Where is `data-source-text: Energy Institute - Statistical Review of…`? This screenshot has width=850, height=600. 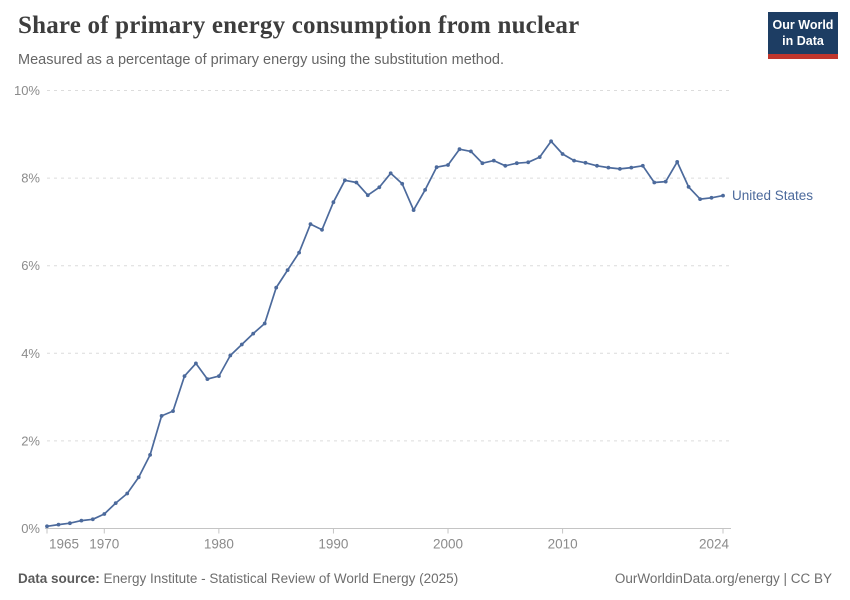
data-source-text: Energy Institute - Statistical Review of… is located at coordinates (279, 578).